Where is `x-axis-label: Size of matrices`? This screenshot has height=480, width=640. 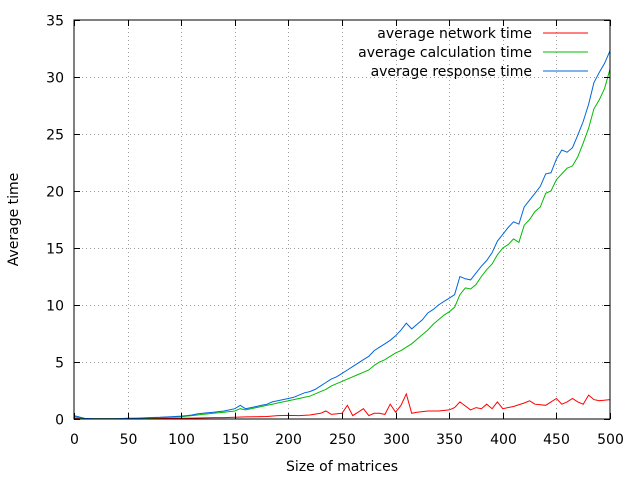
x-axis-label: Size of matrices is located at coordinates (342, 467).